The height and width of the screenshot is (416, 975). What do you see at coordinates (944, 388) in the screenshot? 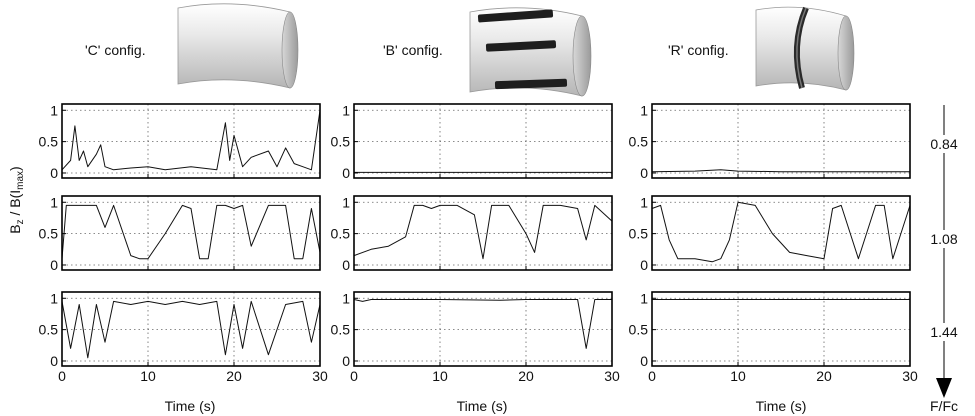
I see `ratio-arrow-head` at bounding box center [944, 388].